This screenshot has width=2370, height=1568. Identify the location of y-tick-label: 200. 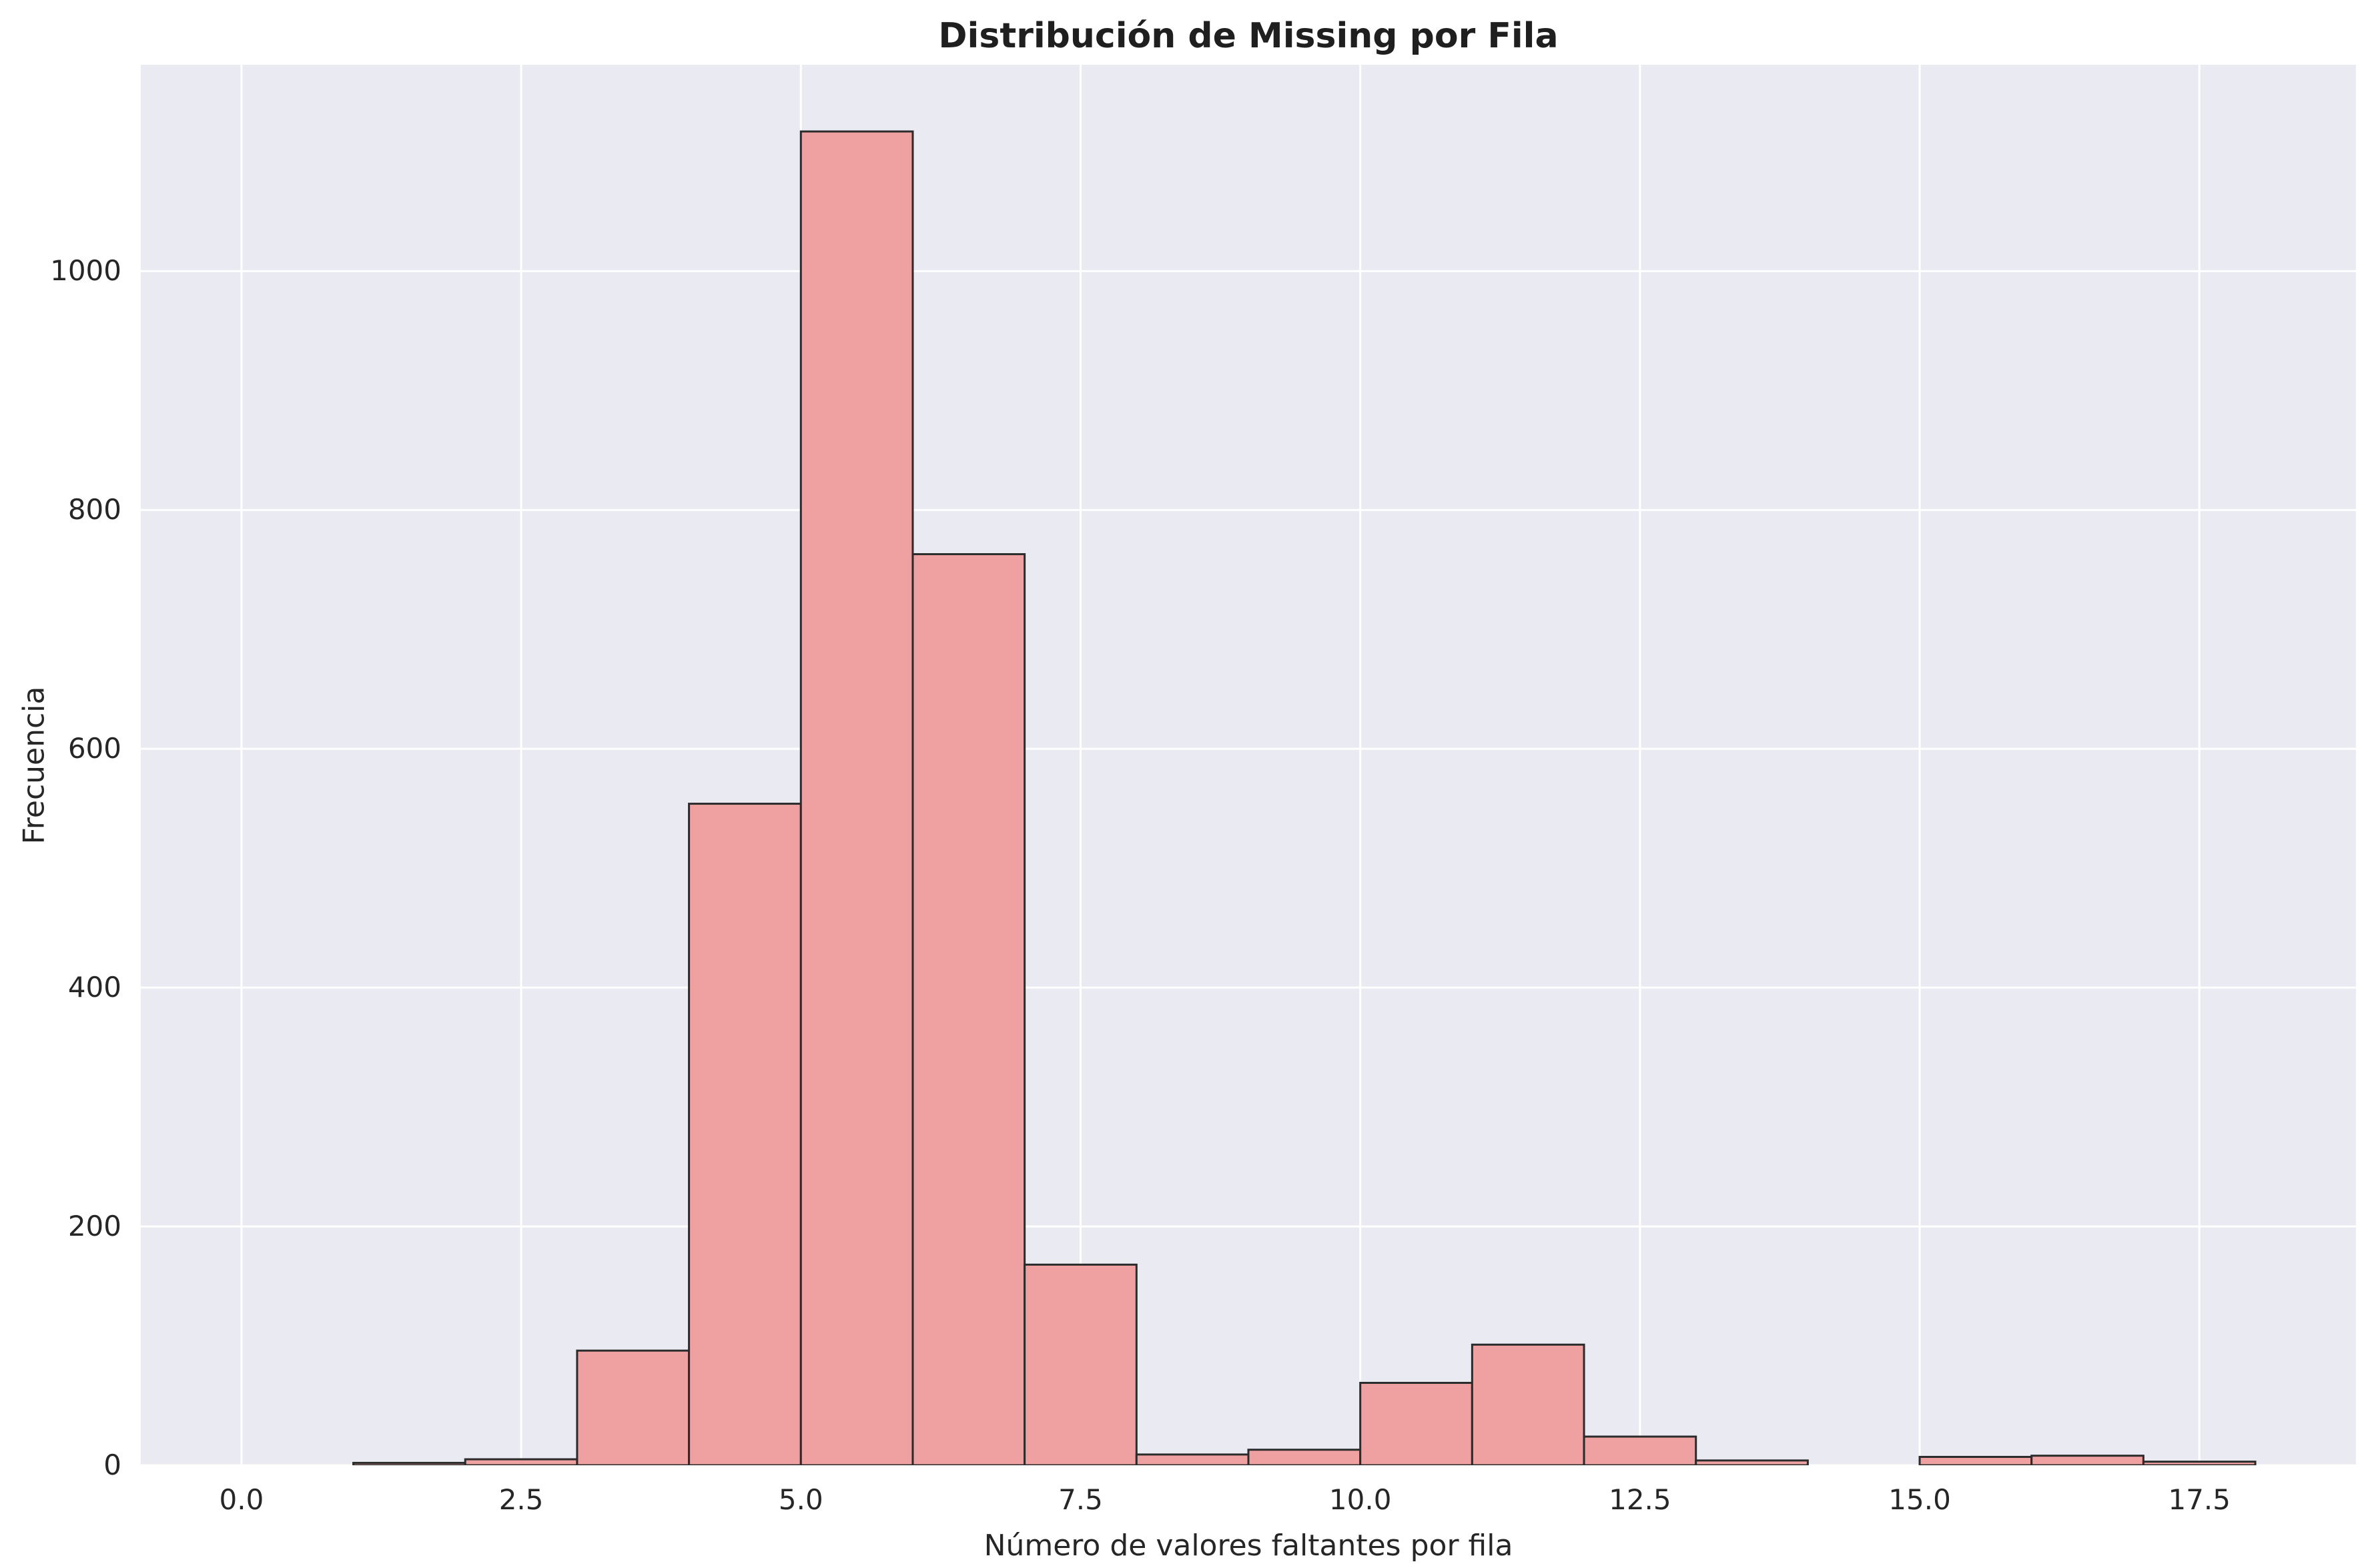
(94, 1227).